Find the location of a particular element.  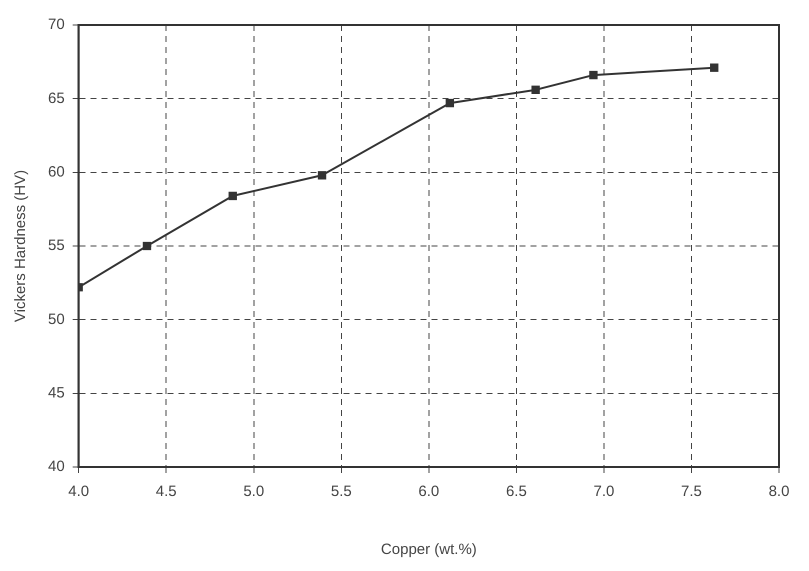

y-tick-label: 55 is located at coordinates (56, 245).